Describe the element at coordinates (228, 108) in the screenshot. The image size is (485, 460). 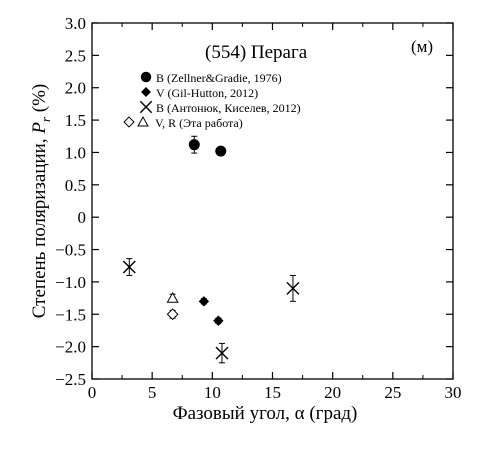
I see `legend-label: B (Антонюк, Киселев, 2012)` at that location.